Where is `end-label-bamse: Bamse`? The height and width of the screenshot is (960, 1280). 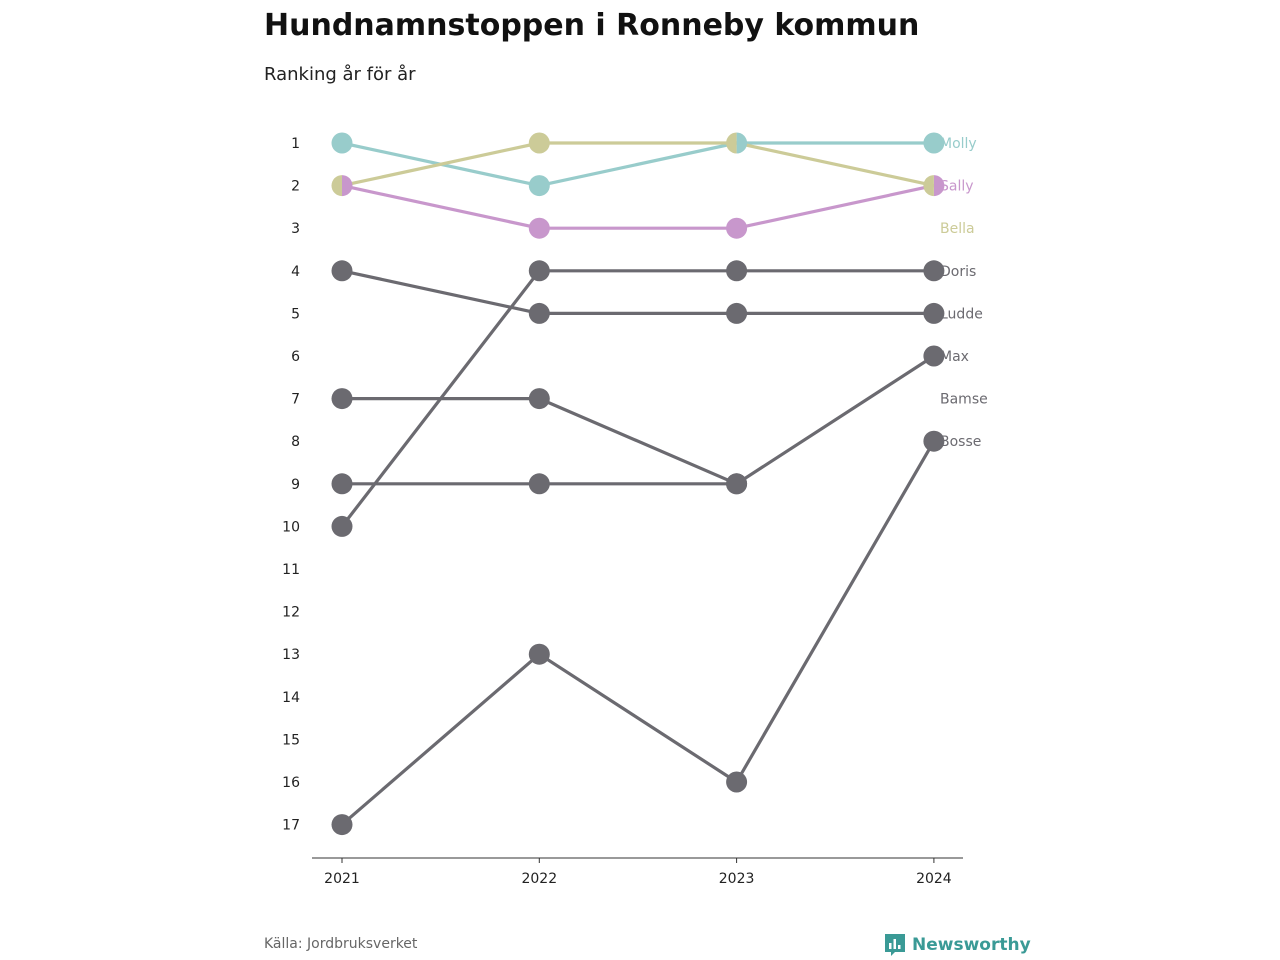
end-label-bamse: Bamse is located at coordinates (964, 400).